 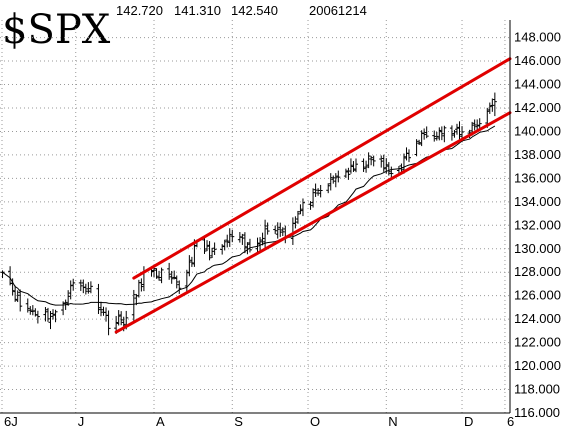 I want to click on header-close: 142.540, so click(x=254, y=10).